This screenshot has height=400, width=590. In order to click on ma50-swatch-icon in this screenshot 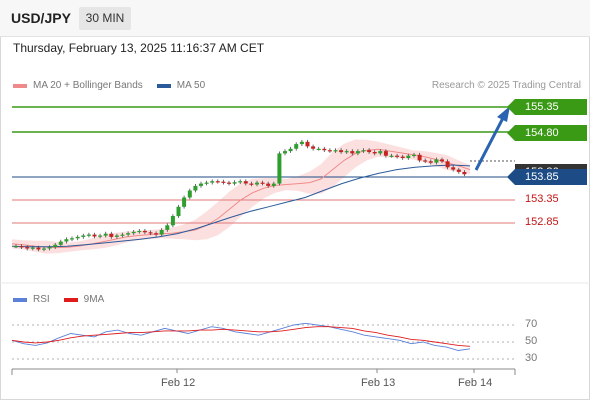, I will do `click(163, 85)`.